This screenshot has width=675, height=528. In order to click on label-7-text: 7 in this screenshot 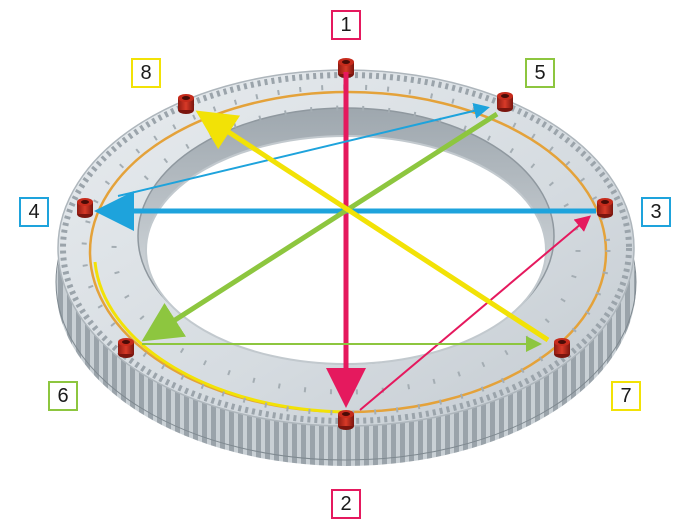, I will do `click(626, 395)`.